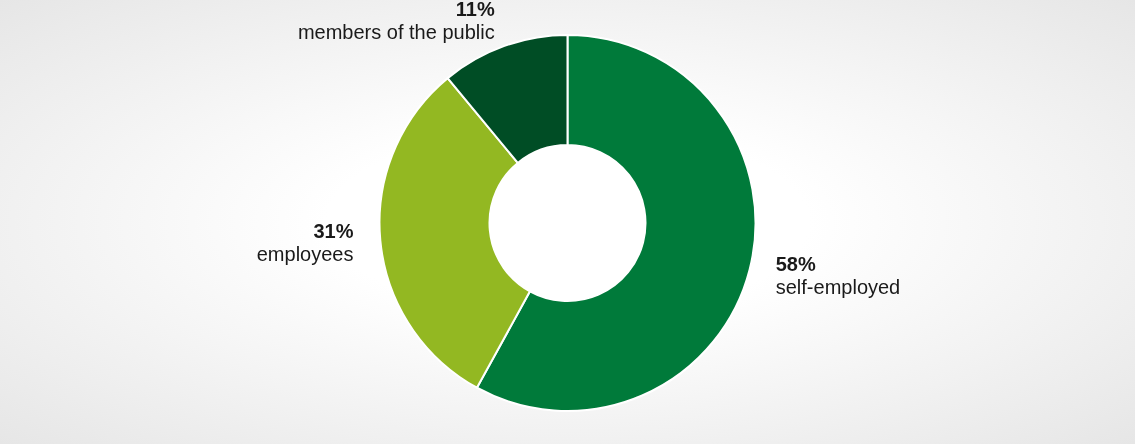 This screenshot has width=1135, height=444. Describe the element at coordinates (333, 231) in the screenshot. I see `data-label: 31%` at that location.